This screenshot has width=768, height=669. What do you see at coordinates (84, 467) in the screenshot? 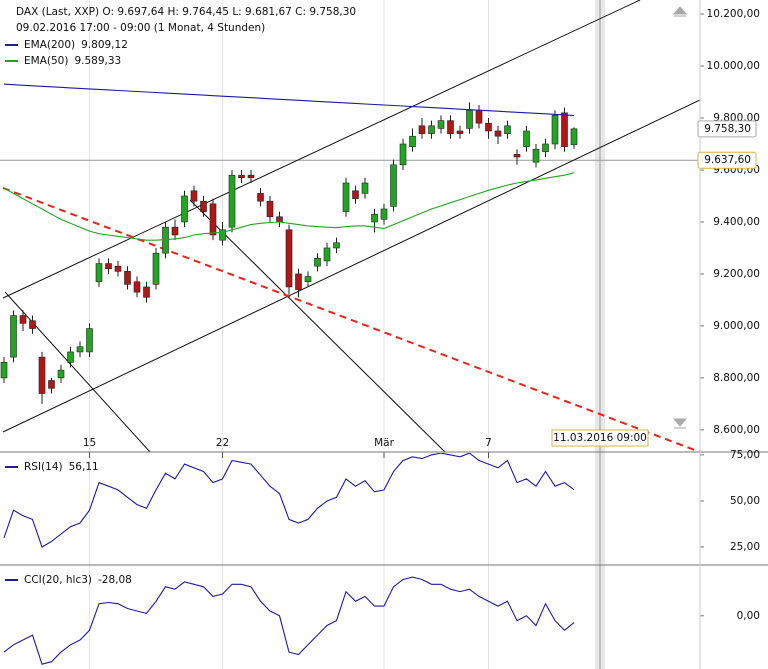
I see `legend-value: 56,11` at bounding box center [84, 467].